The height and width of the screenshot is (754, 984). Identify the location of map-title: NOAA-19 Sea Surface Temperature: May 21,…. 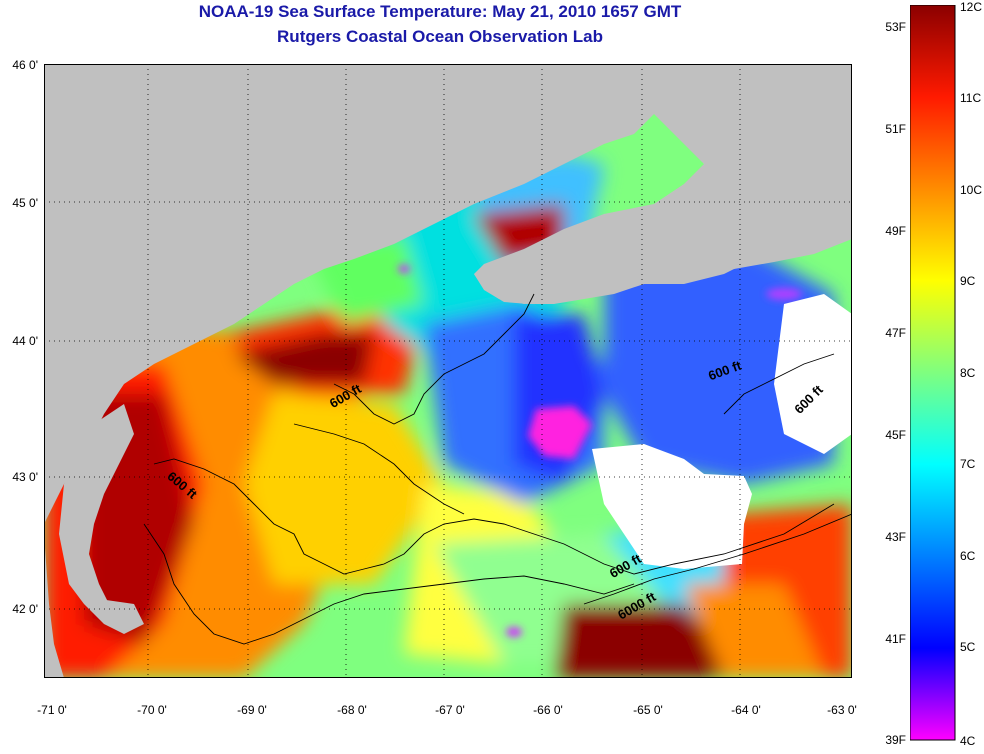
(440, 11).